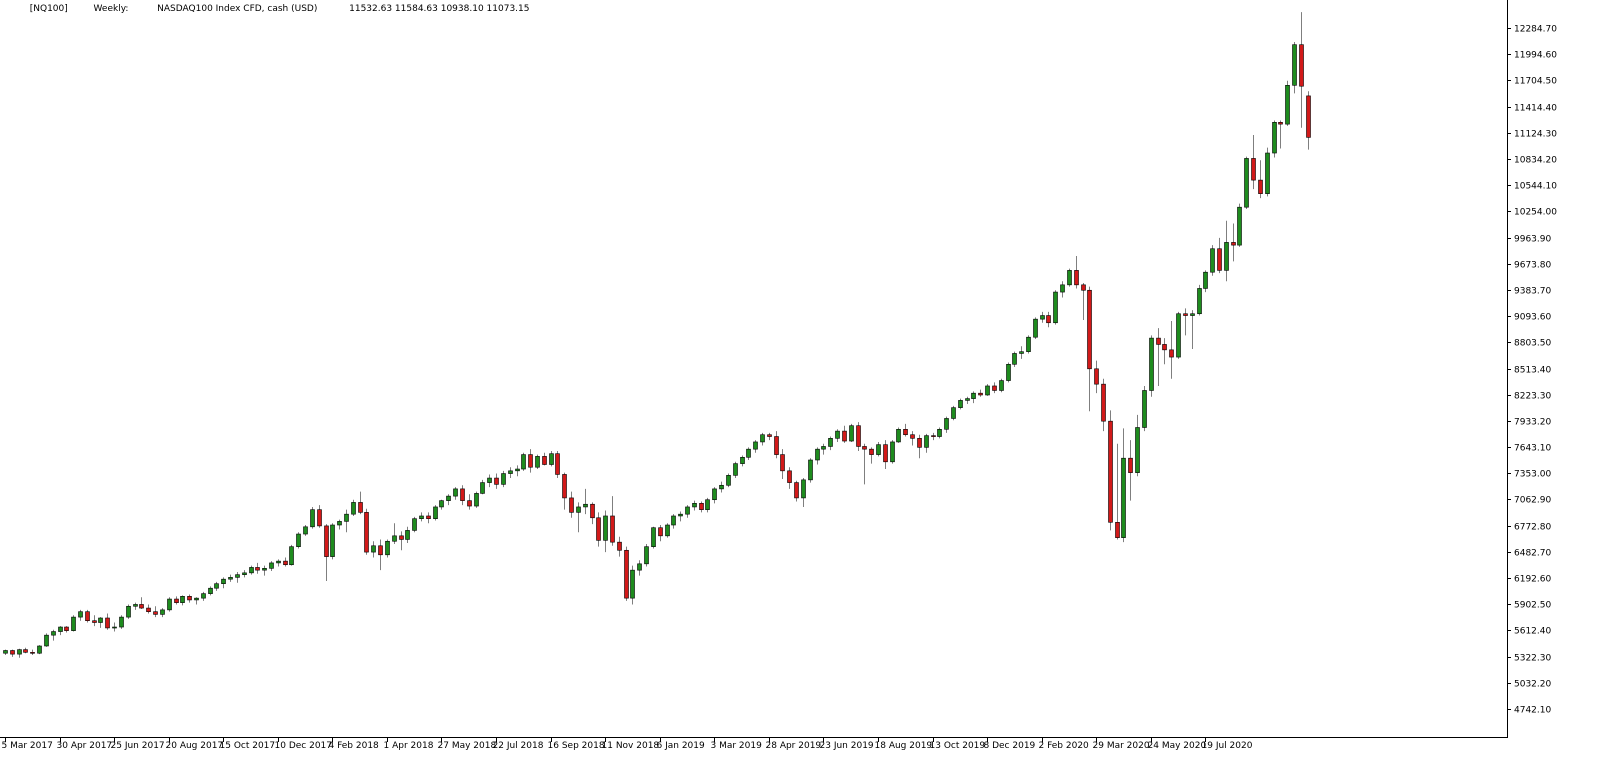 The width and height of the screenshot is (1600, 767). What do you see at coordinates (1532, 528) in the screenshot?
I see `price-tick-label: 6772.80` at bounding box center [1532, 528].